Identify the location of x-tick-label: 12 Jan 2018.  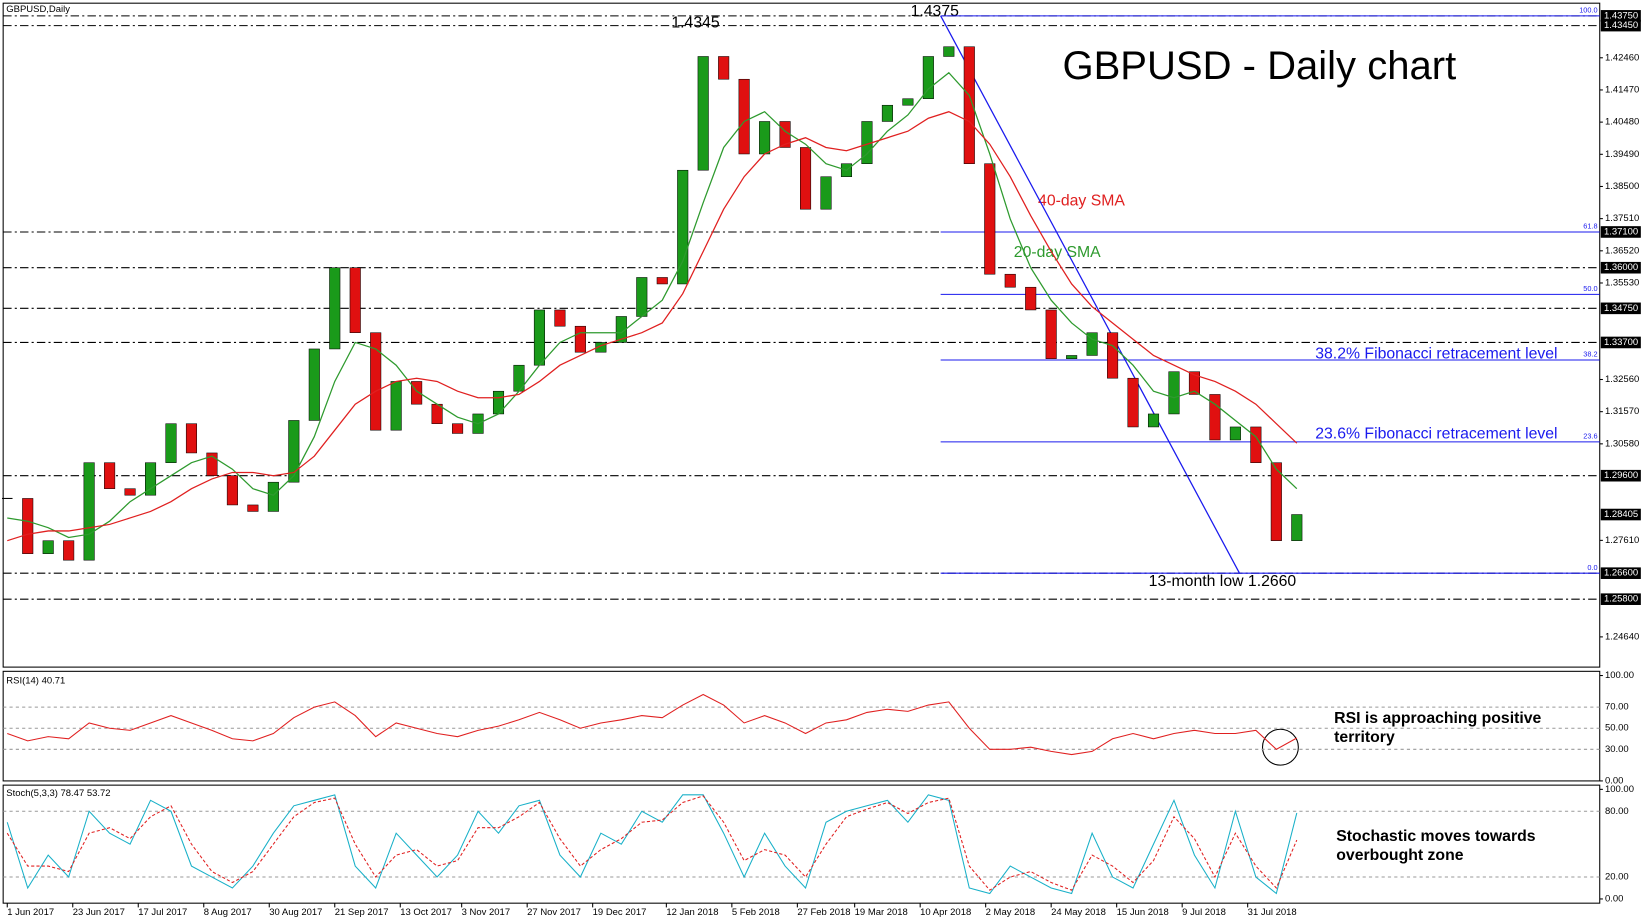
(692, 912).